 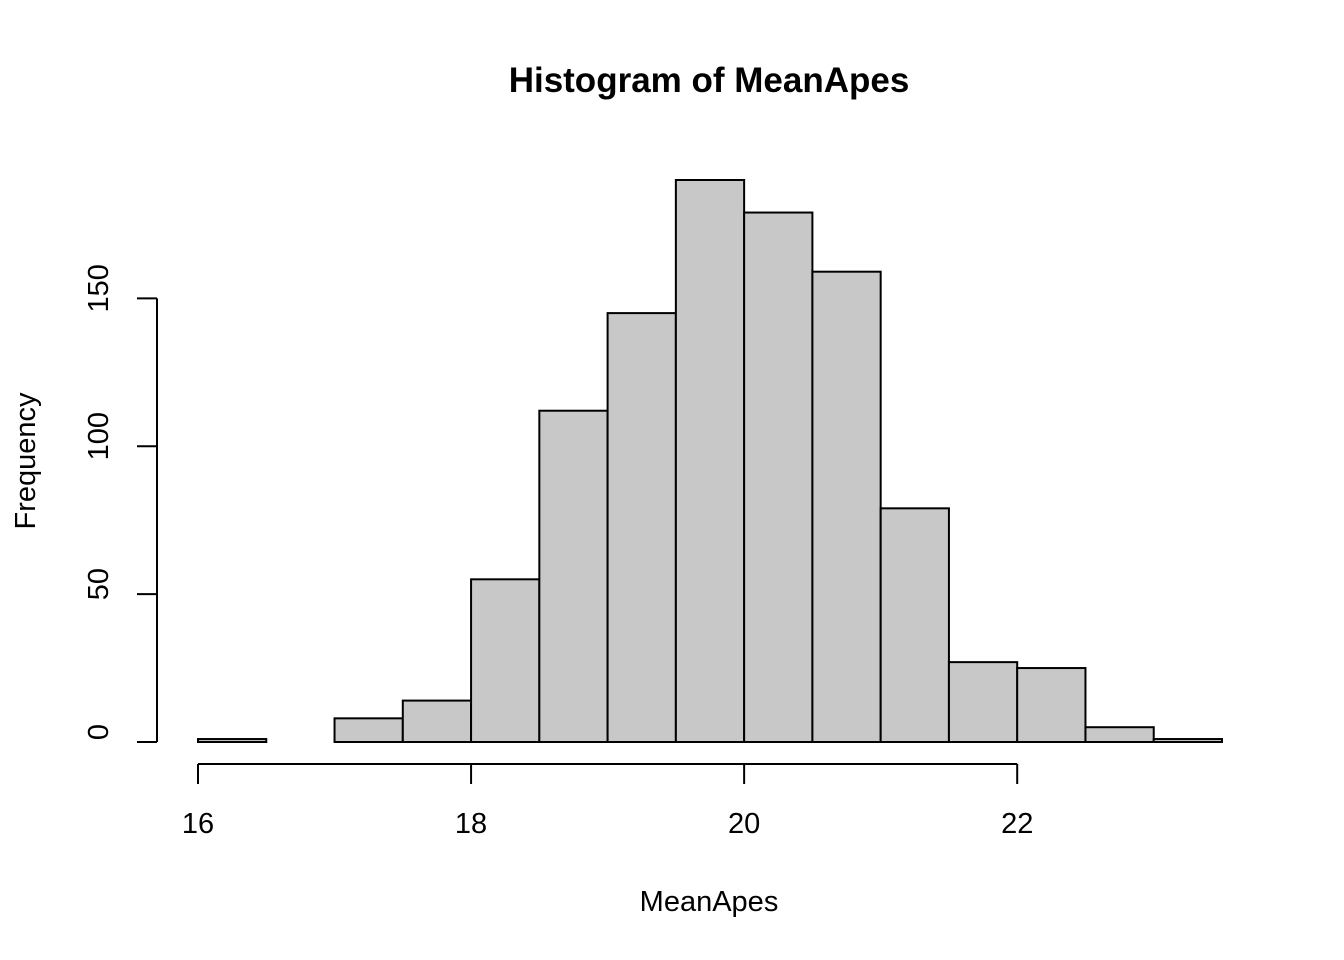 What do you see at coordinates (99, 436) in the screenshot?
I see `y-tick-label: 100` at bounding box center [99, 436].